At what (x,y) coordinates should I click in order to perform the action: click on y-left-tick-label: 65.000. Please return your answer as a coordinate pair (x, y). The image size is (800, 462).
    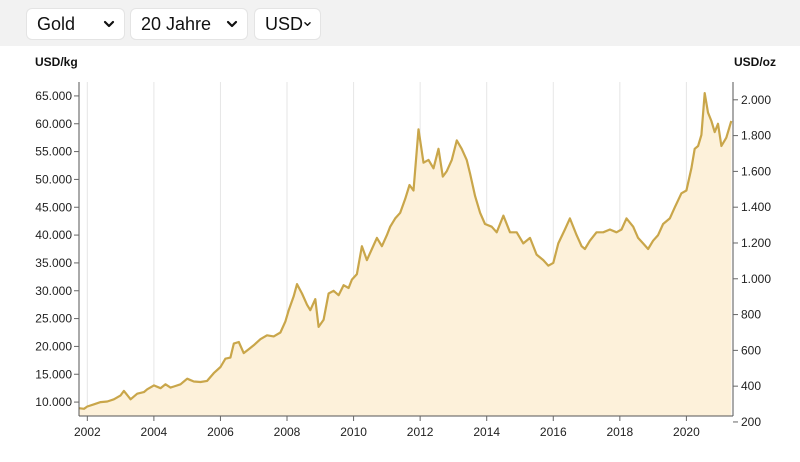
    Looking at the image, I should click on (53, 96).